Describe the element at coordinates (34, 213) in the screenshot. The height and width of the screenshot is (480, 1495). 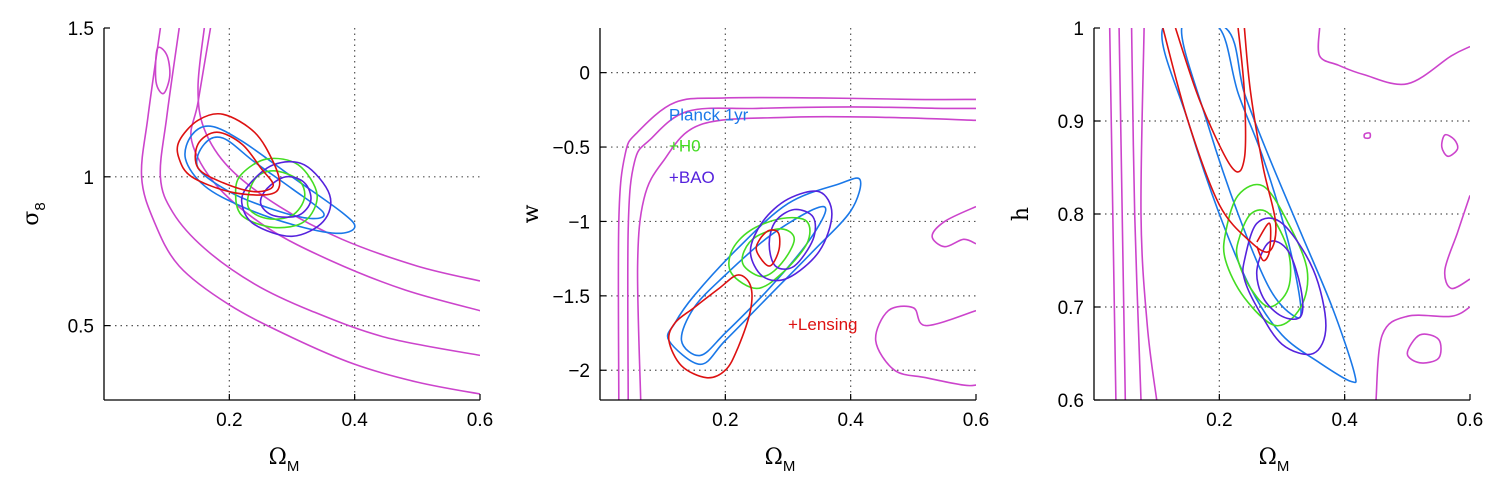
I see `y-axis-label: σ8` at that location.